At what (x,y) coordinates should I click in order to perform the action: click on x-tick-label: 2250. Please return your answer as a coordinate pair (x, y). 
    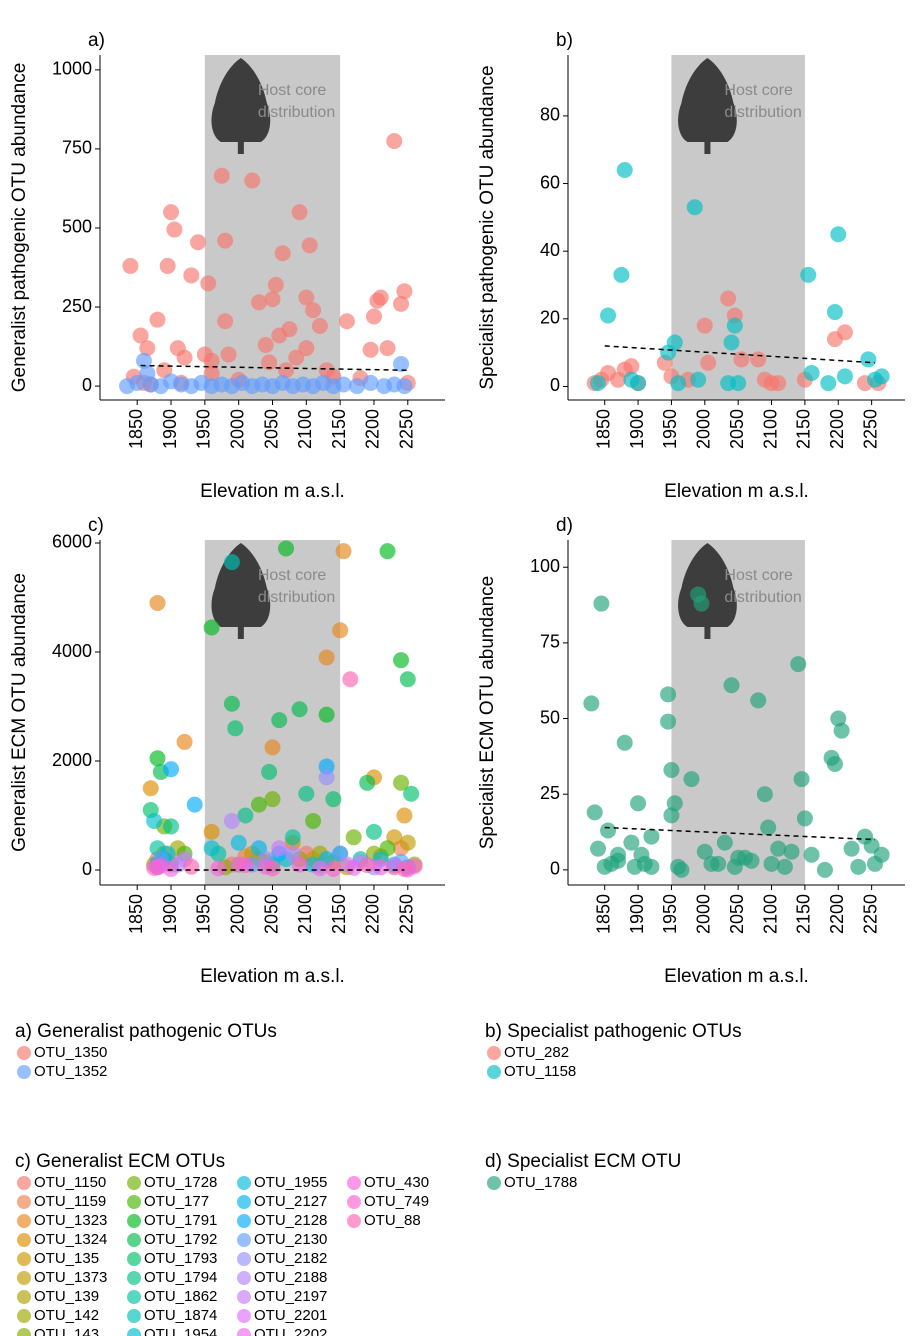
    Looking at the image, I should click on (870, 914).